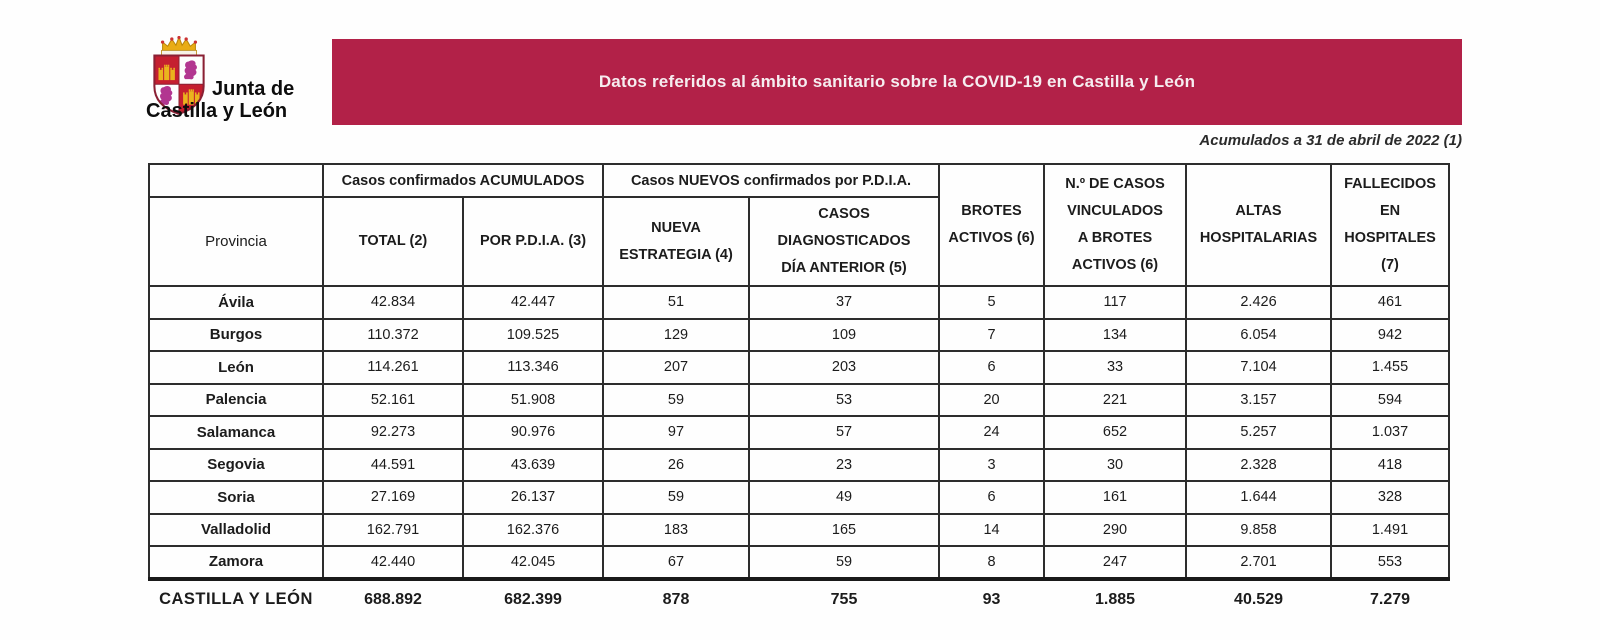 The width and height of the screenshot is (1600, 640). I want to click on value-cell: 7.104, so click(1259, 367).